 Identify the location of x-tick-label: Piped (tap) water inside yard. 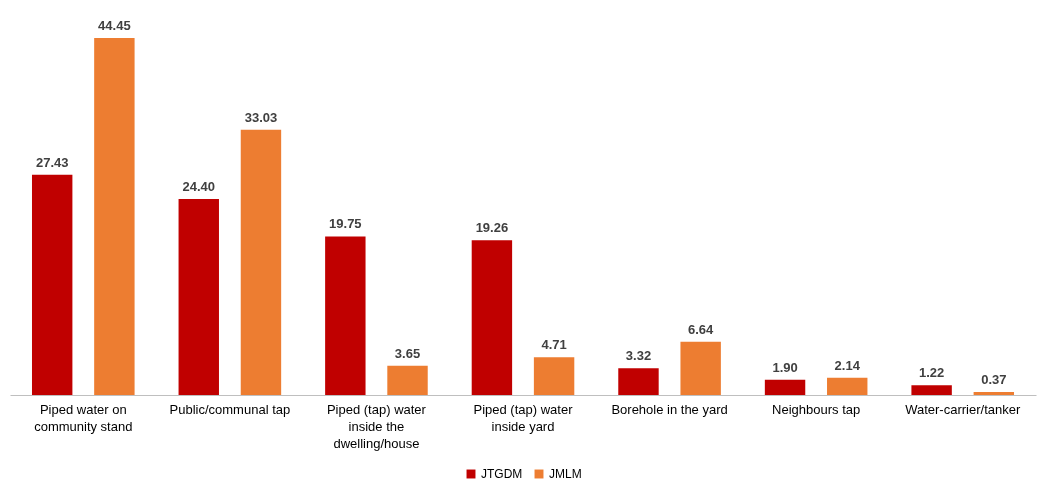
(523, 417).